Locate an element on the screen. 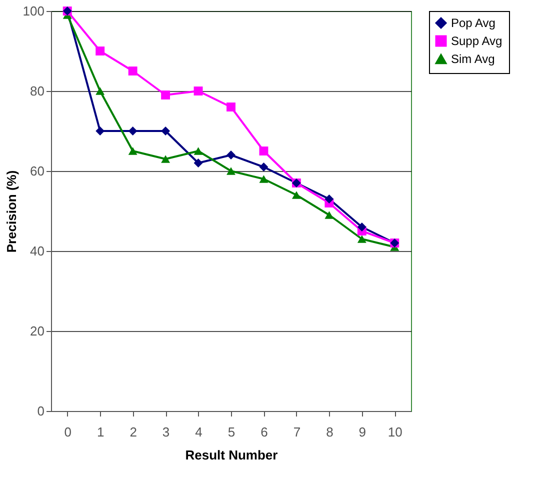  x-tick-label: 5 is located at coordinates (232, 432).